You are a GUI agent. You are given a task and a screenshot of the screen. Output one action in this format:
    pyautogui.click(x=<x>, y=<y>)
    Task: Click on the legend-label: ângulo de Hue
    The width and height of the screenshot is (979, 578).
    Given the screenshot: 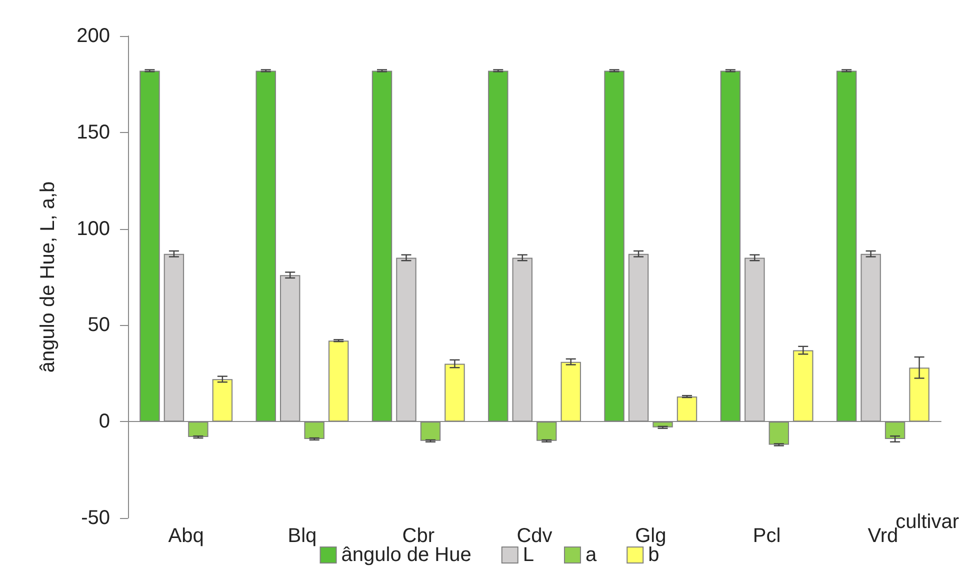 What is the action you would take?
    pyautogui.click(x=406, y=555)
    